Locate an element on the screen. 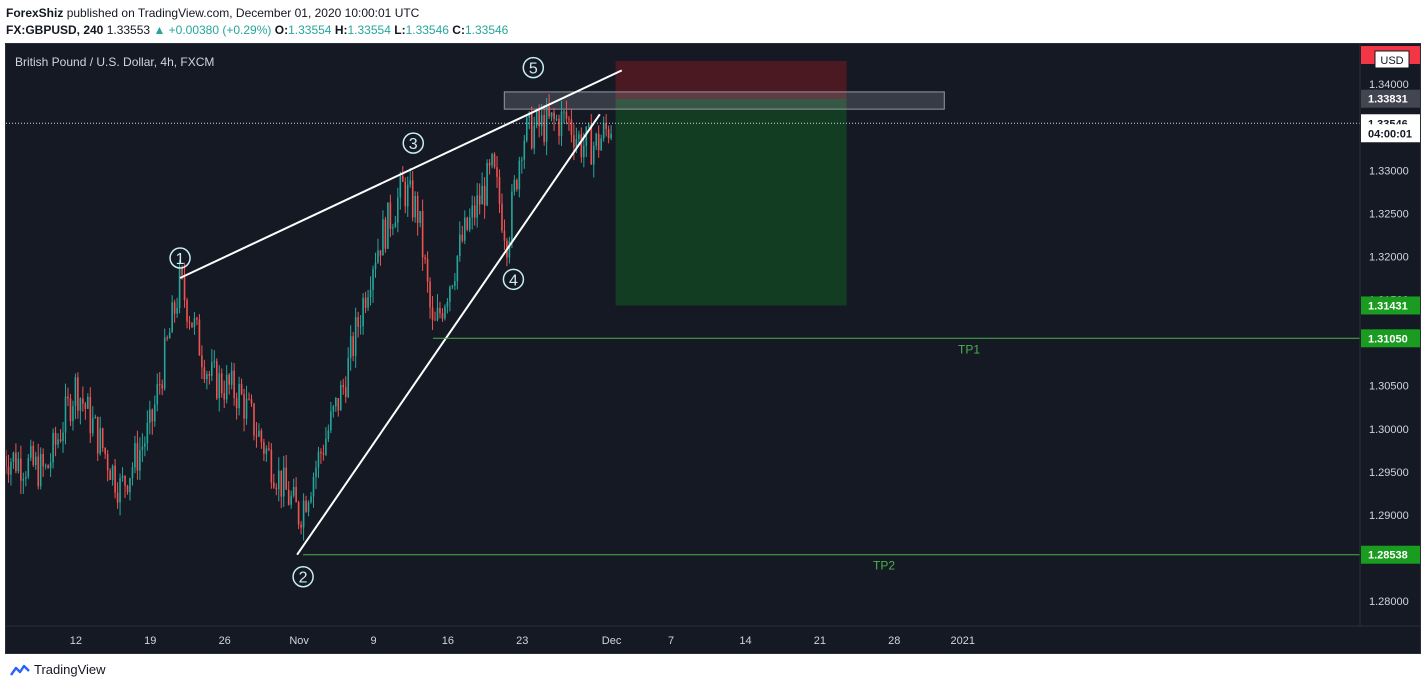  wave-1-marker: 1 is located at coordinates (180, 258).